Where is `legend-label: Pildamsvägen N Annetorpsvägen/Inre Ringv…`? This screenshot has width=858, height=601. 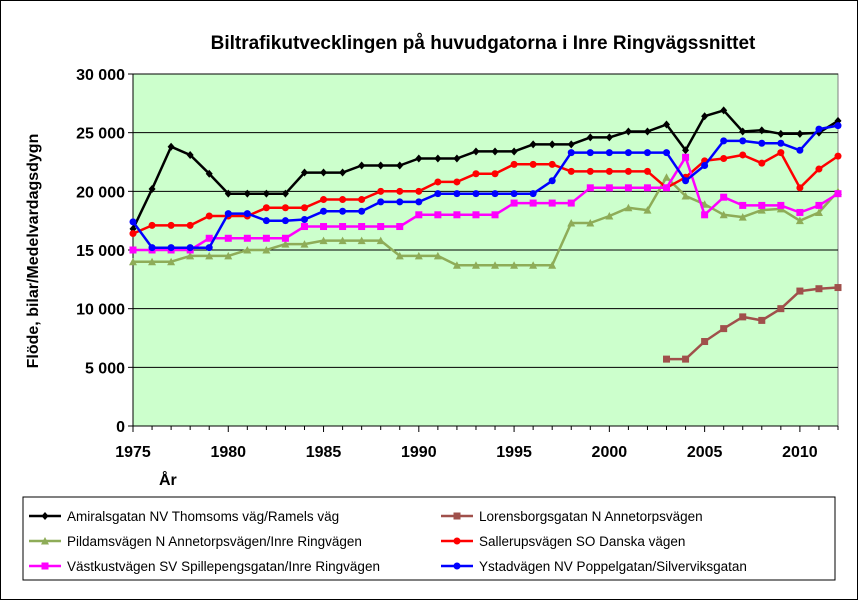 legend-label: Pildamsvägen N Annetorpsvägen/Inre Ringv… is located at coordinates (214, 541).